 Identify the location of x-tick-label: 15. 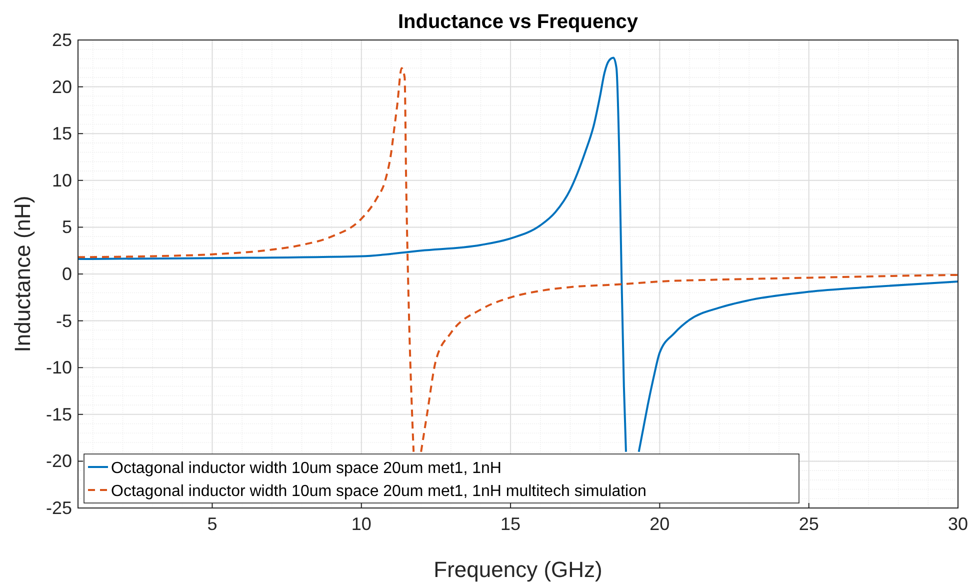
(510, 524).